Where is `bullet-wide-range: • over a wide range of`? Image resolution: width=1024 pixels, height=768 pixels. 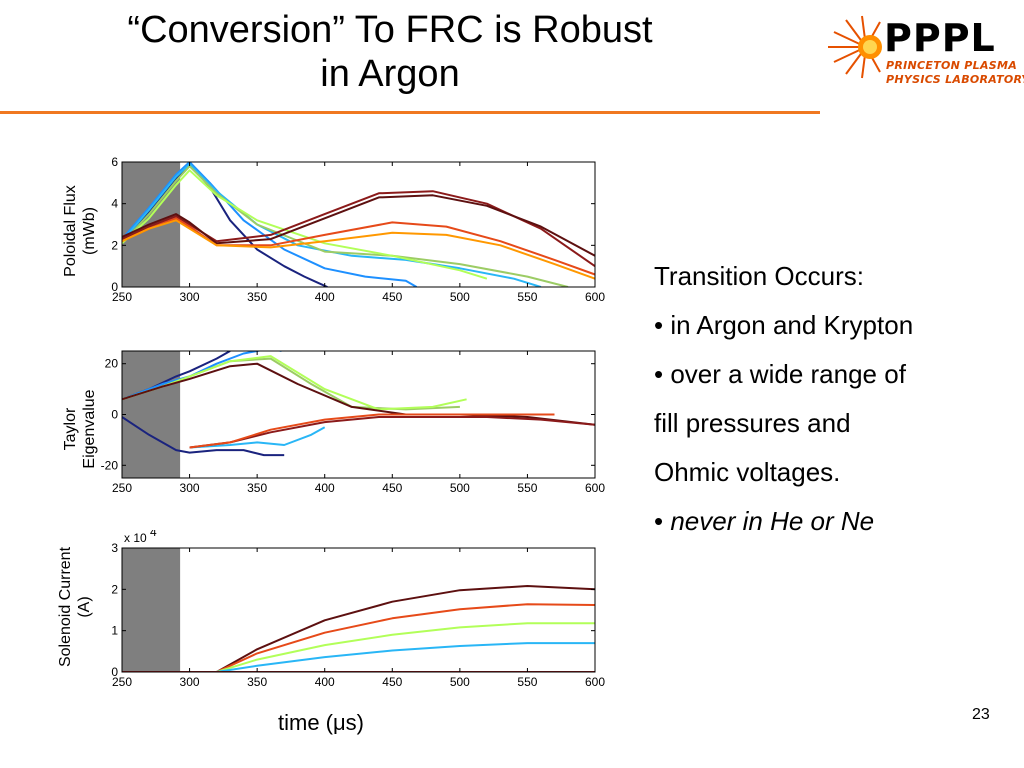 bullet-wide-range: • over a wide range of is located at coordinates (780, 374).